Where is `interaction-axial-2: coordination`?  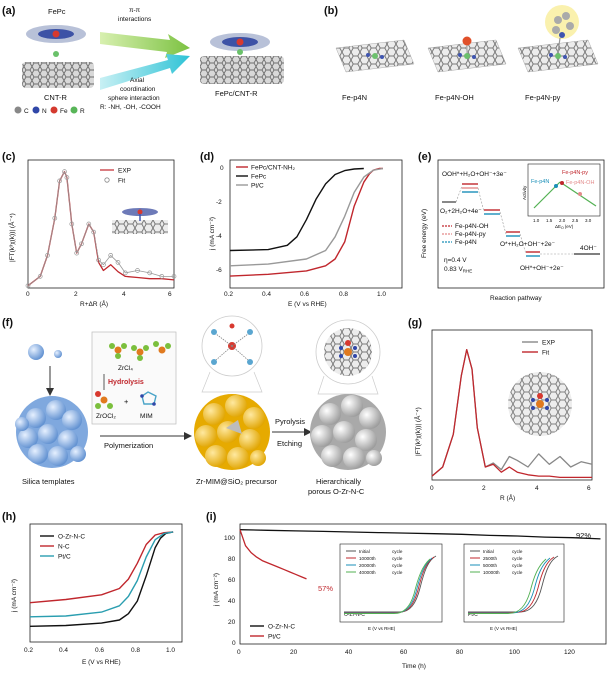 interaction-axial-2: coordination is located at coordinates (138, 89).